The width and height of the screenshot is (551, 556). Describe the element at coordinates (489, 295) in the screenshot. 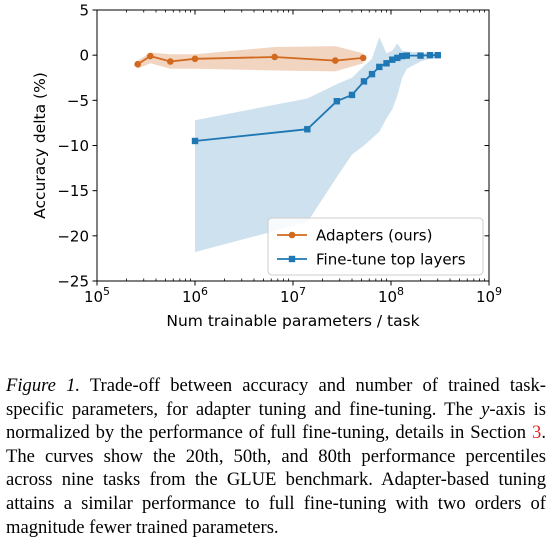

I see `x-tick-label: 10⁹` at that location.